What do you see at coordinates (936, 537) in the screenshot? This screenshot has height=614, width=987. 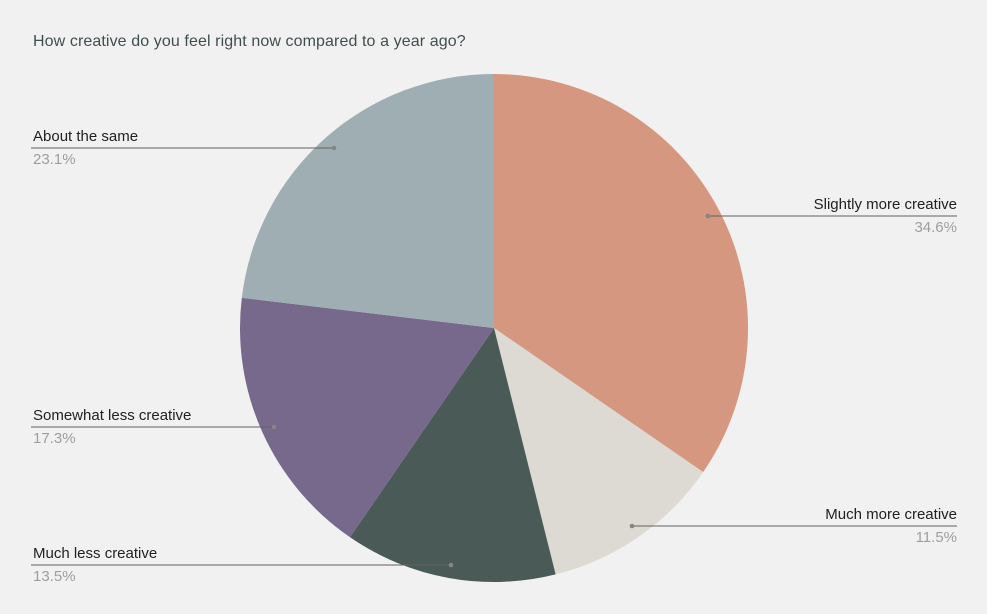 I see `slice-percent-text: 11.5%` at bounding box center [936, 537].